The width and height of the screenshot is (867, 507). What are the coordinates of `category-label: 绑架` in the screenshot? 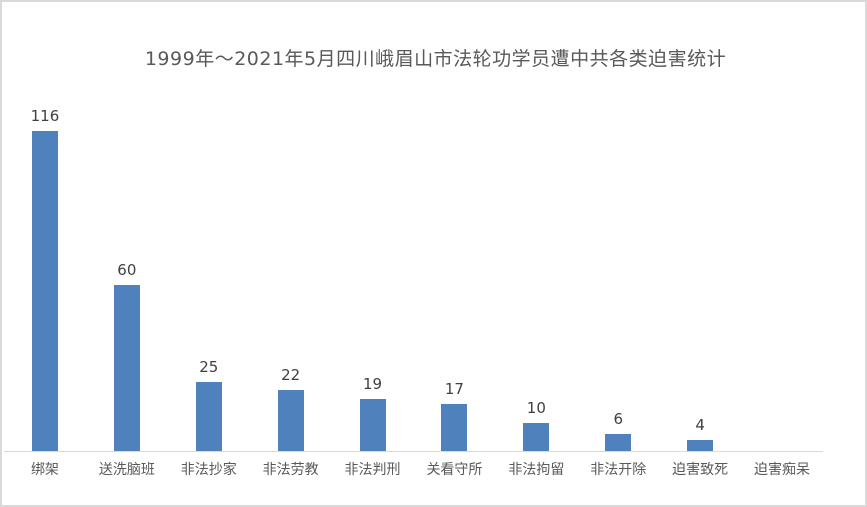 It's located at (44, 470).